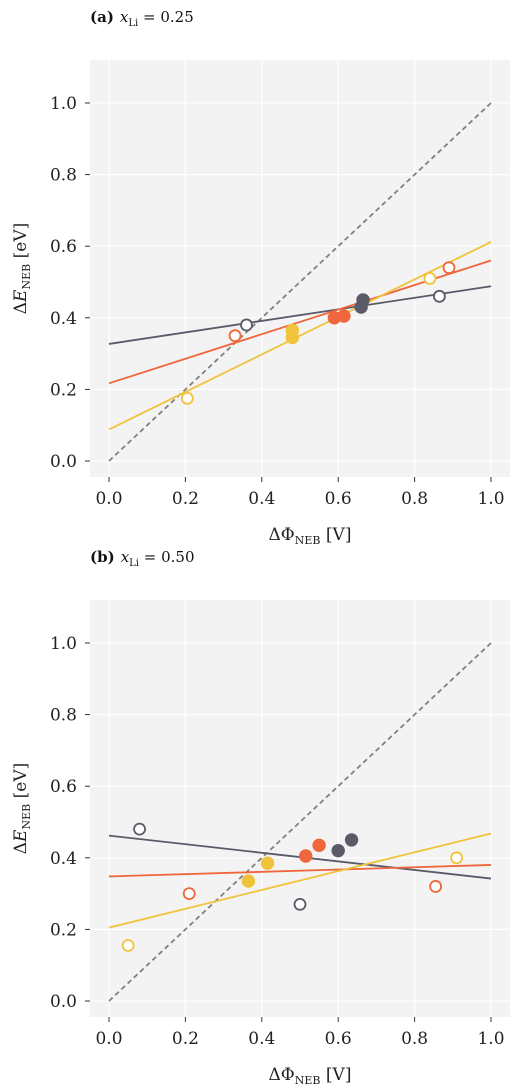 Image resolution: width=525 pixels, height=1090 pixels. What do you see at coordinates (300, 871) in the screenshot?
I see `fit-line-orange` at bounding box center [300, 871].